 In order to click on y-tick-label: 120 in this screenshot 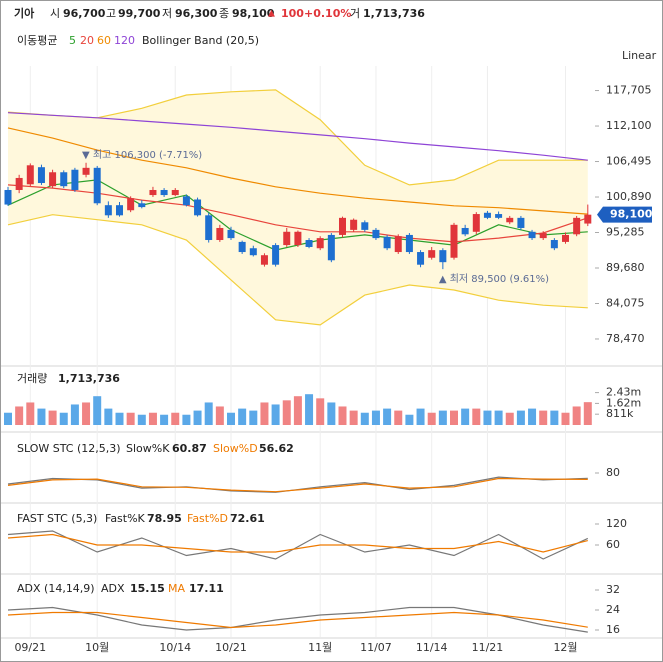, I will do `click(616, 523)`.